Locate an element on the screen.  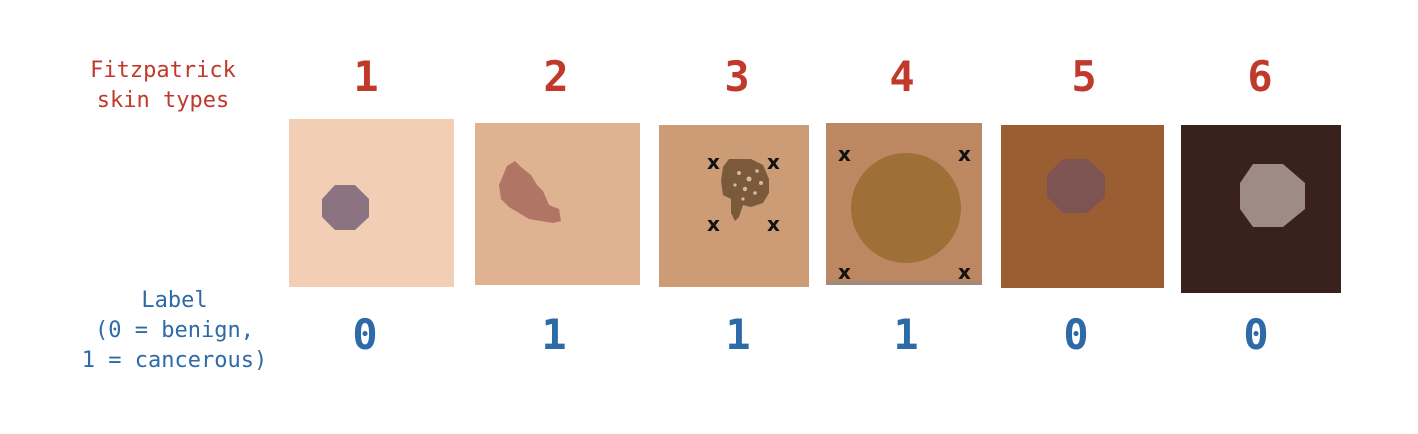
tile-4-bottom-edge is located at coordinates (904, 283).